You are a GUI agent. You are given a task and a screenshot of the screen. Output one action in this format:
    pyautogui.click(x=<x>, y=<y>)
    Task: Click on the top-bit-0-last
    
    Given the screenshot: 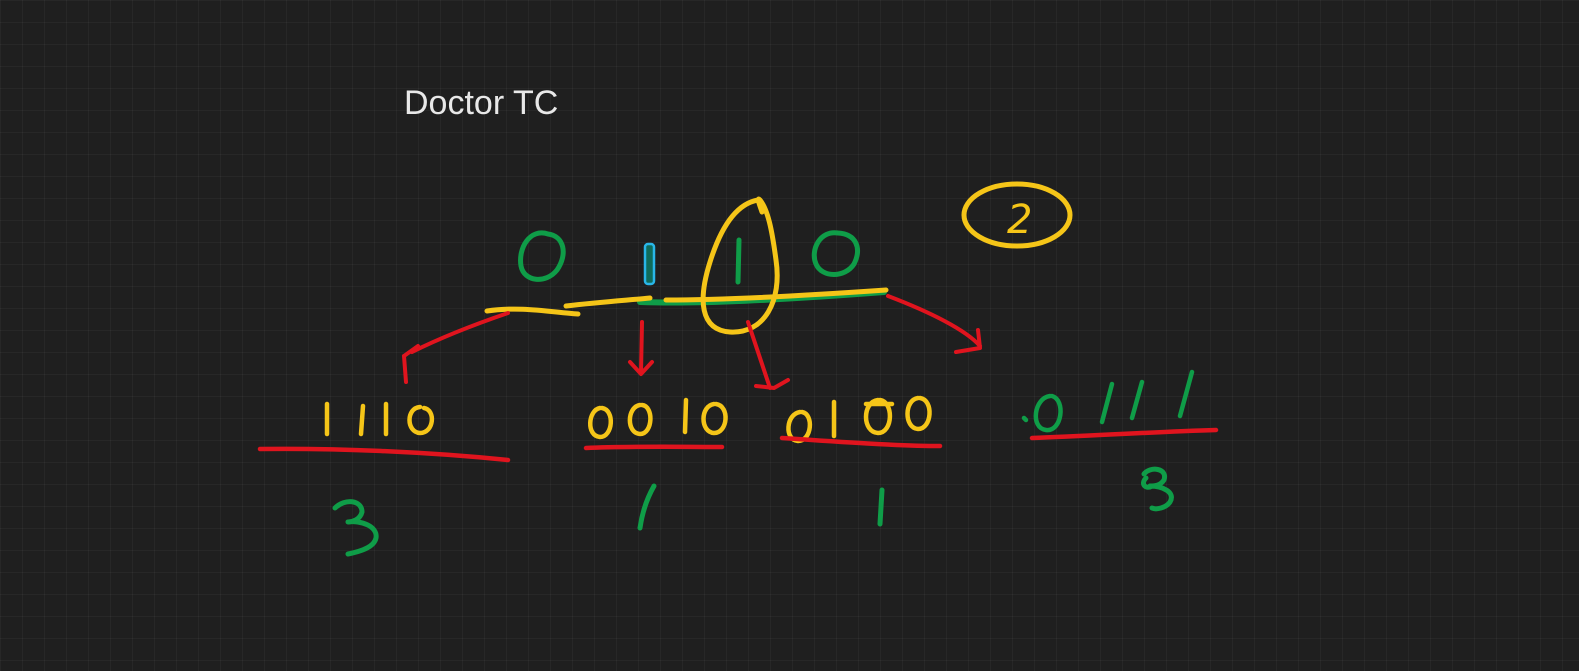 What is the action you would take?
    pyautogui.click(x=835, y=253)
    